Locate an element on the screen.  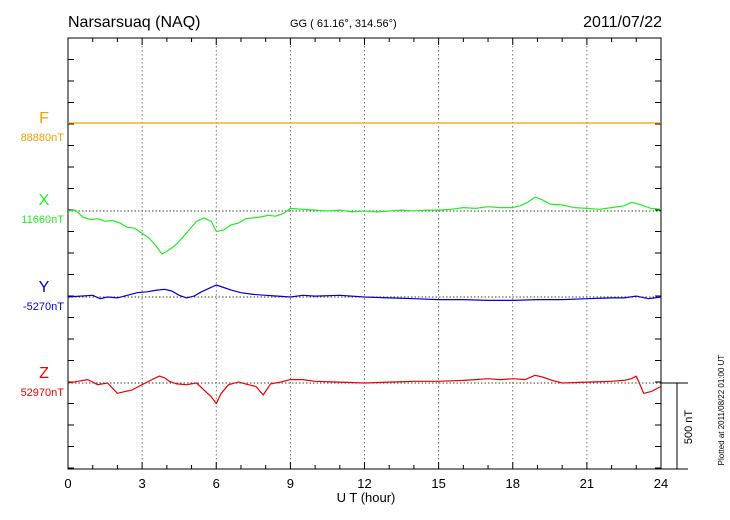
x-tick-label: 6 is located at coordinates (216, 483).